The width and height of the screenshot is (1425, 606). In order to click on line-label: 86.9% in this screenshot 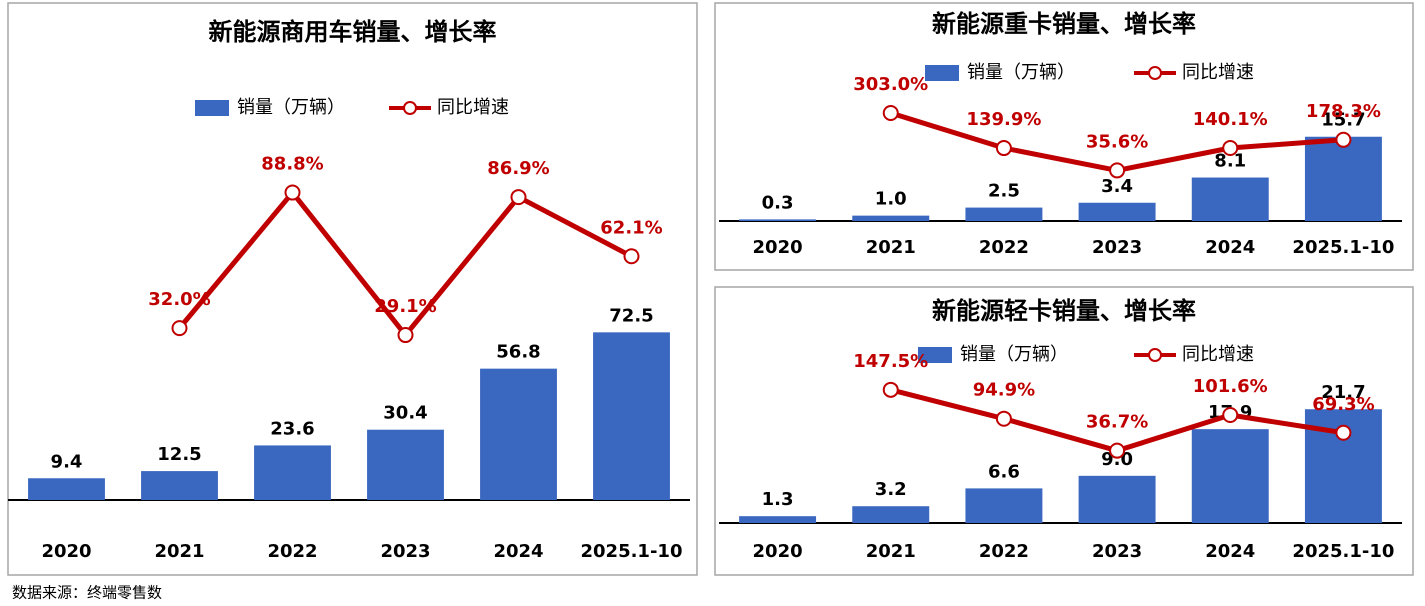, I will do `click(518, 168)`.